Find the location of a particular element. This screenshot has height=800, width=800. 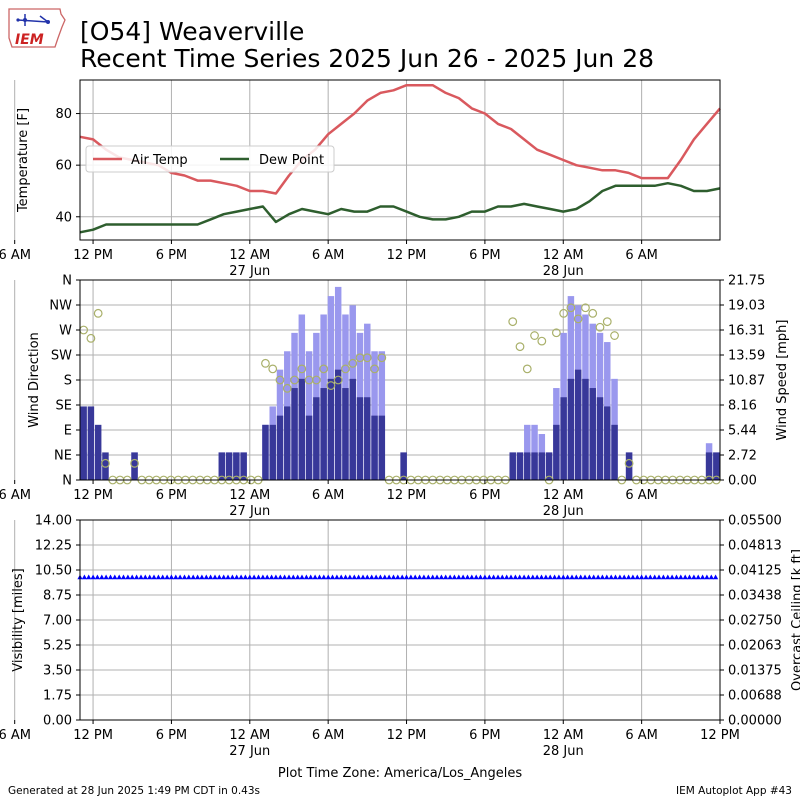

y-tick-label: 0.02750 is located at coordinates (755, 621).